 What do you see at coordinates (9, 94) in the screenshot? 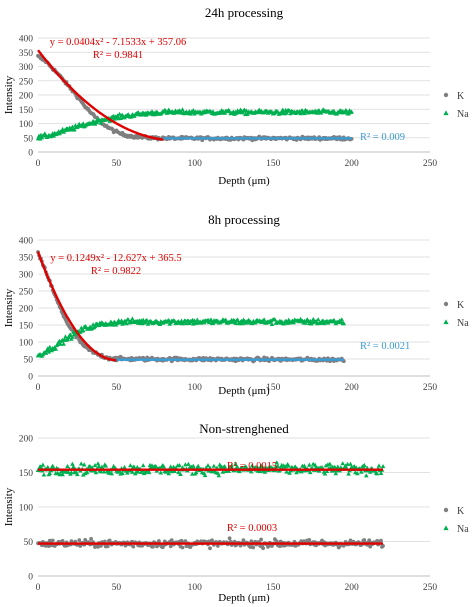
I see `chart-1-ylabel: Intensity` at bounding box center [9, 94].